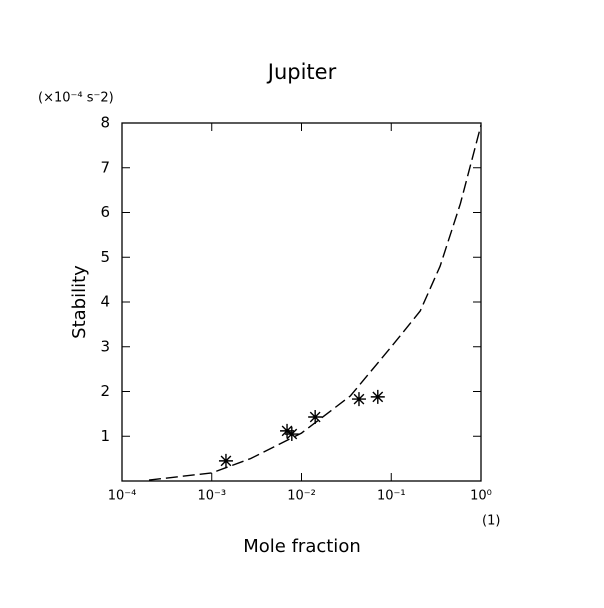 The image size is (604, 608). I want to click on x-axis-label: Mole fraction, so click(301, 546).